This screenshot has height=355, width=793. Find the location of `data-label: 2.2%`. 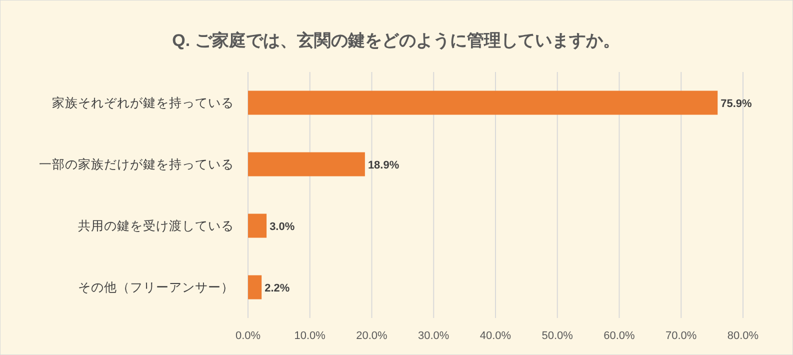

data-label: 2.2% is located at coordinates (277, 288).